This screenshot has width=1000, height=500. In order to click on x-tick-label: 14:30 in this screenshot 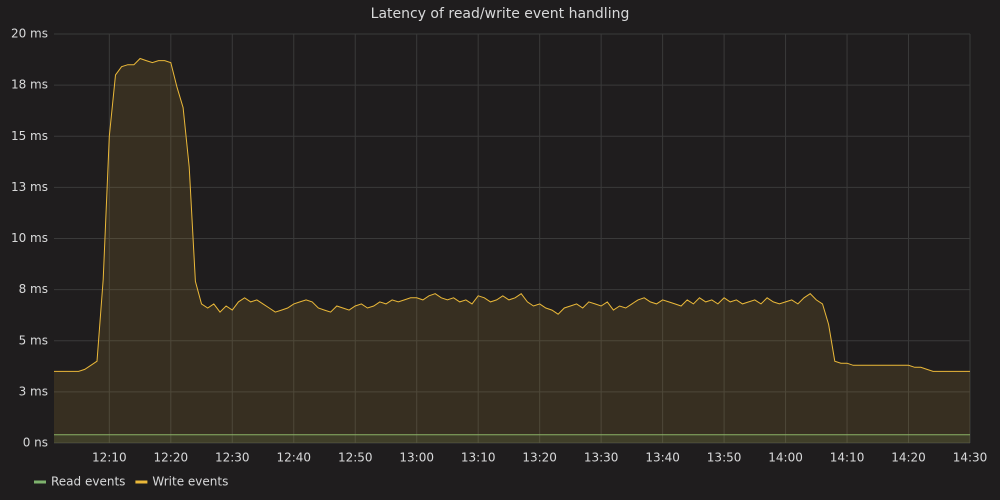, I will do `click(970, 458)`.